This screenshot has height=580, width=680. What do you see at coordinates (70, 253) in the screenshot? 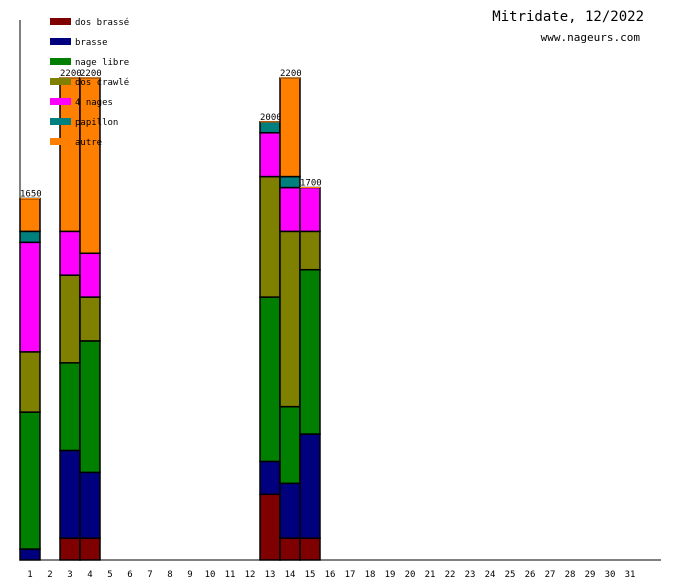
I see `bar-segment-day3-4-nages` at bounding box center [70, 253].